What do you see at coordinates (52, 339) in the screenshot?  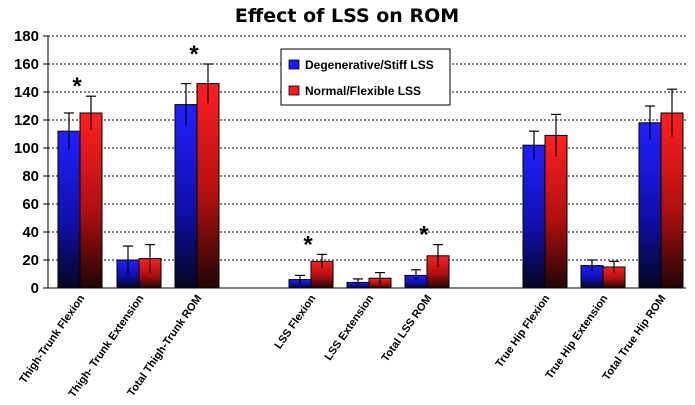 I see `category-label: Thigh-Trunk Flexion` at bounding box center [52, 339].